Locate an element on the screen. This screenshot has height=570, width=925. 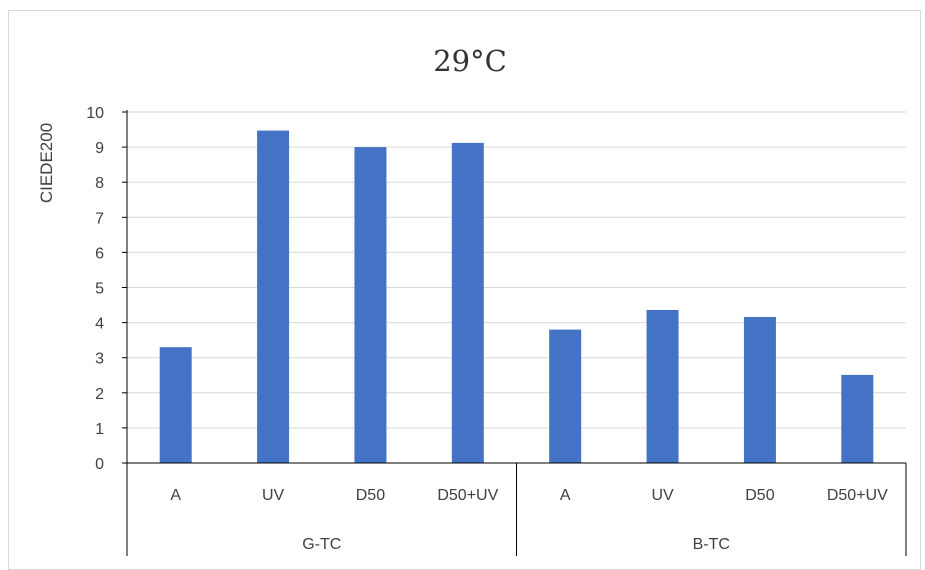
y-tick-label: 2 is located at coordinates (99, 394).